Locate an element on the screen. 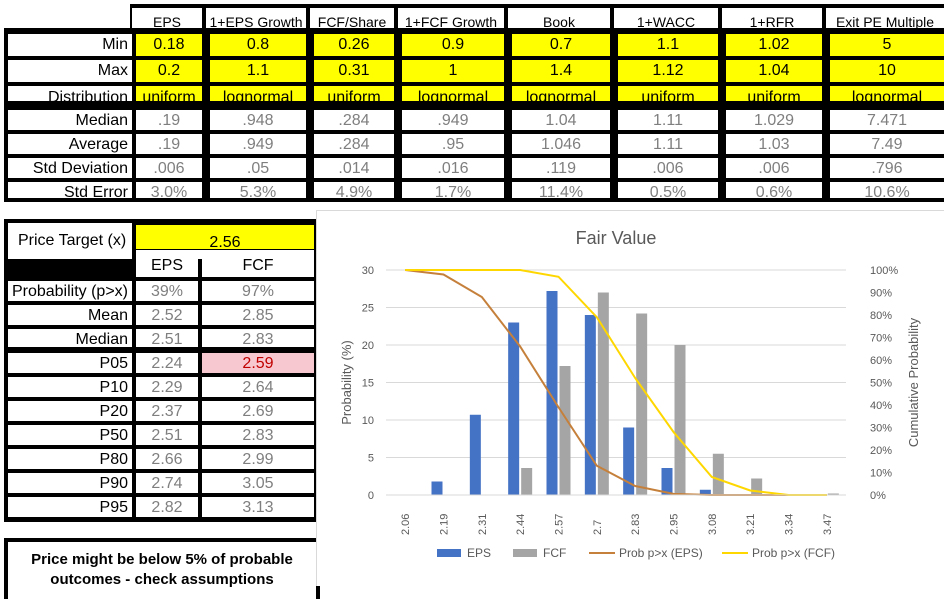  top-stat-cell: .948 is located at coordinates (258, 120).